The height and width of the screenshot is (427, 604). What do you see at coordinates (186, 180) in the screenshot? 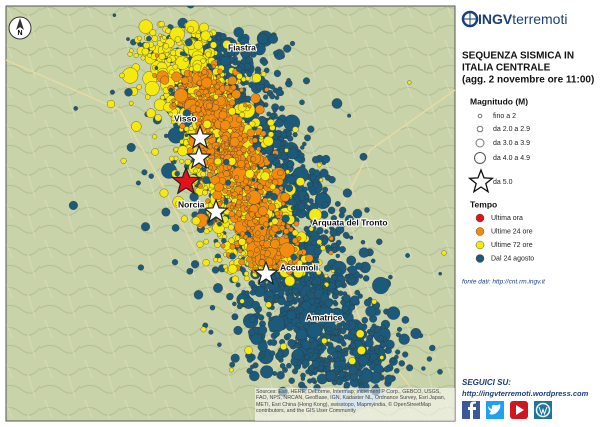
I see `major-quake-latest` at bounding box center [186, 180].